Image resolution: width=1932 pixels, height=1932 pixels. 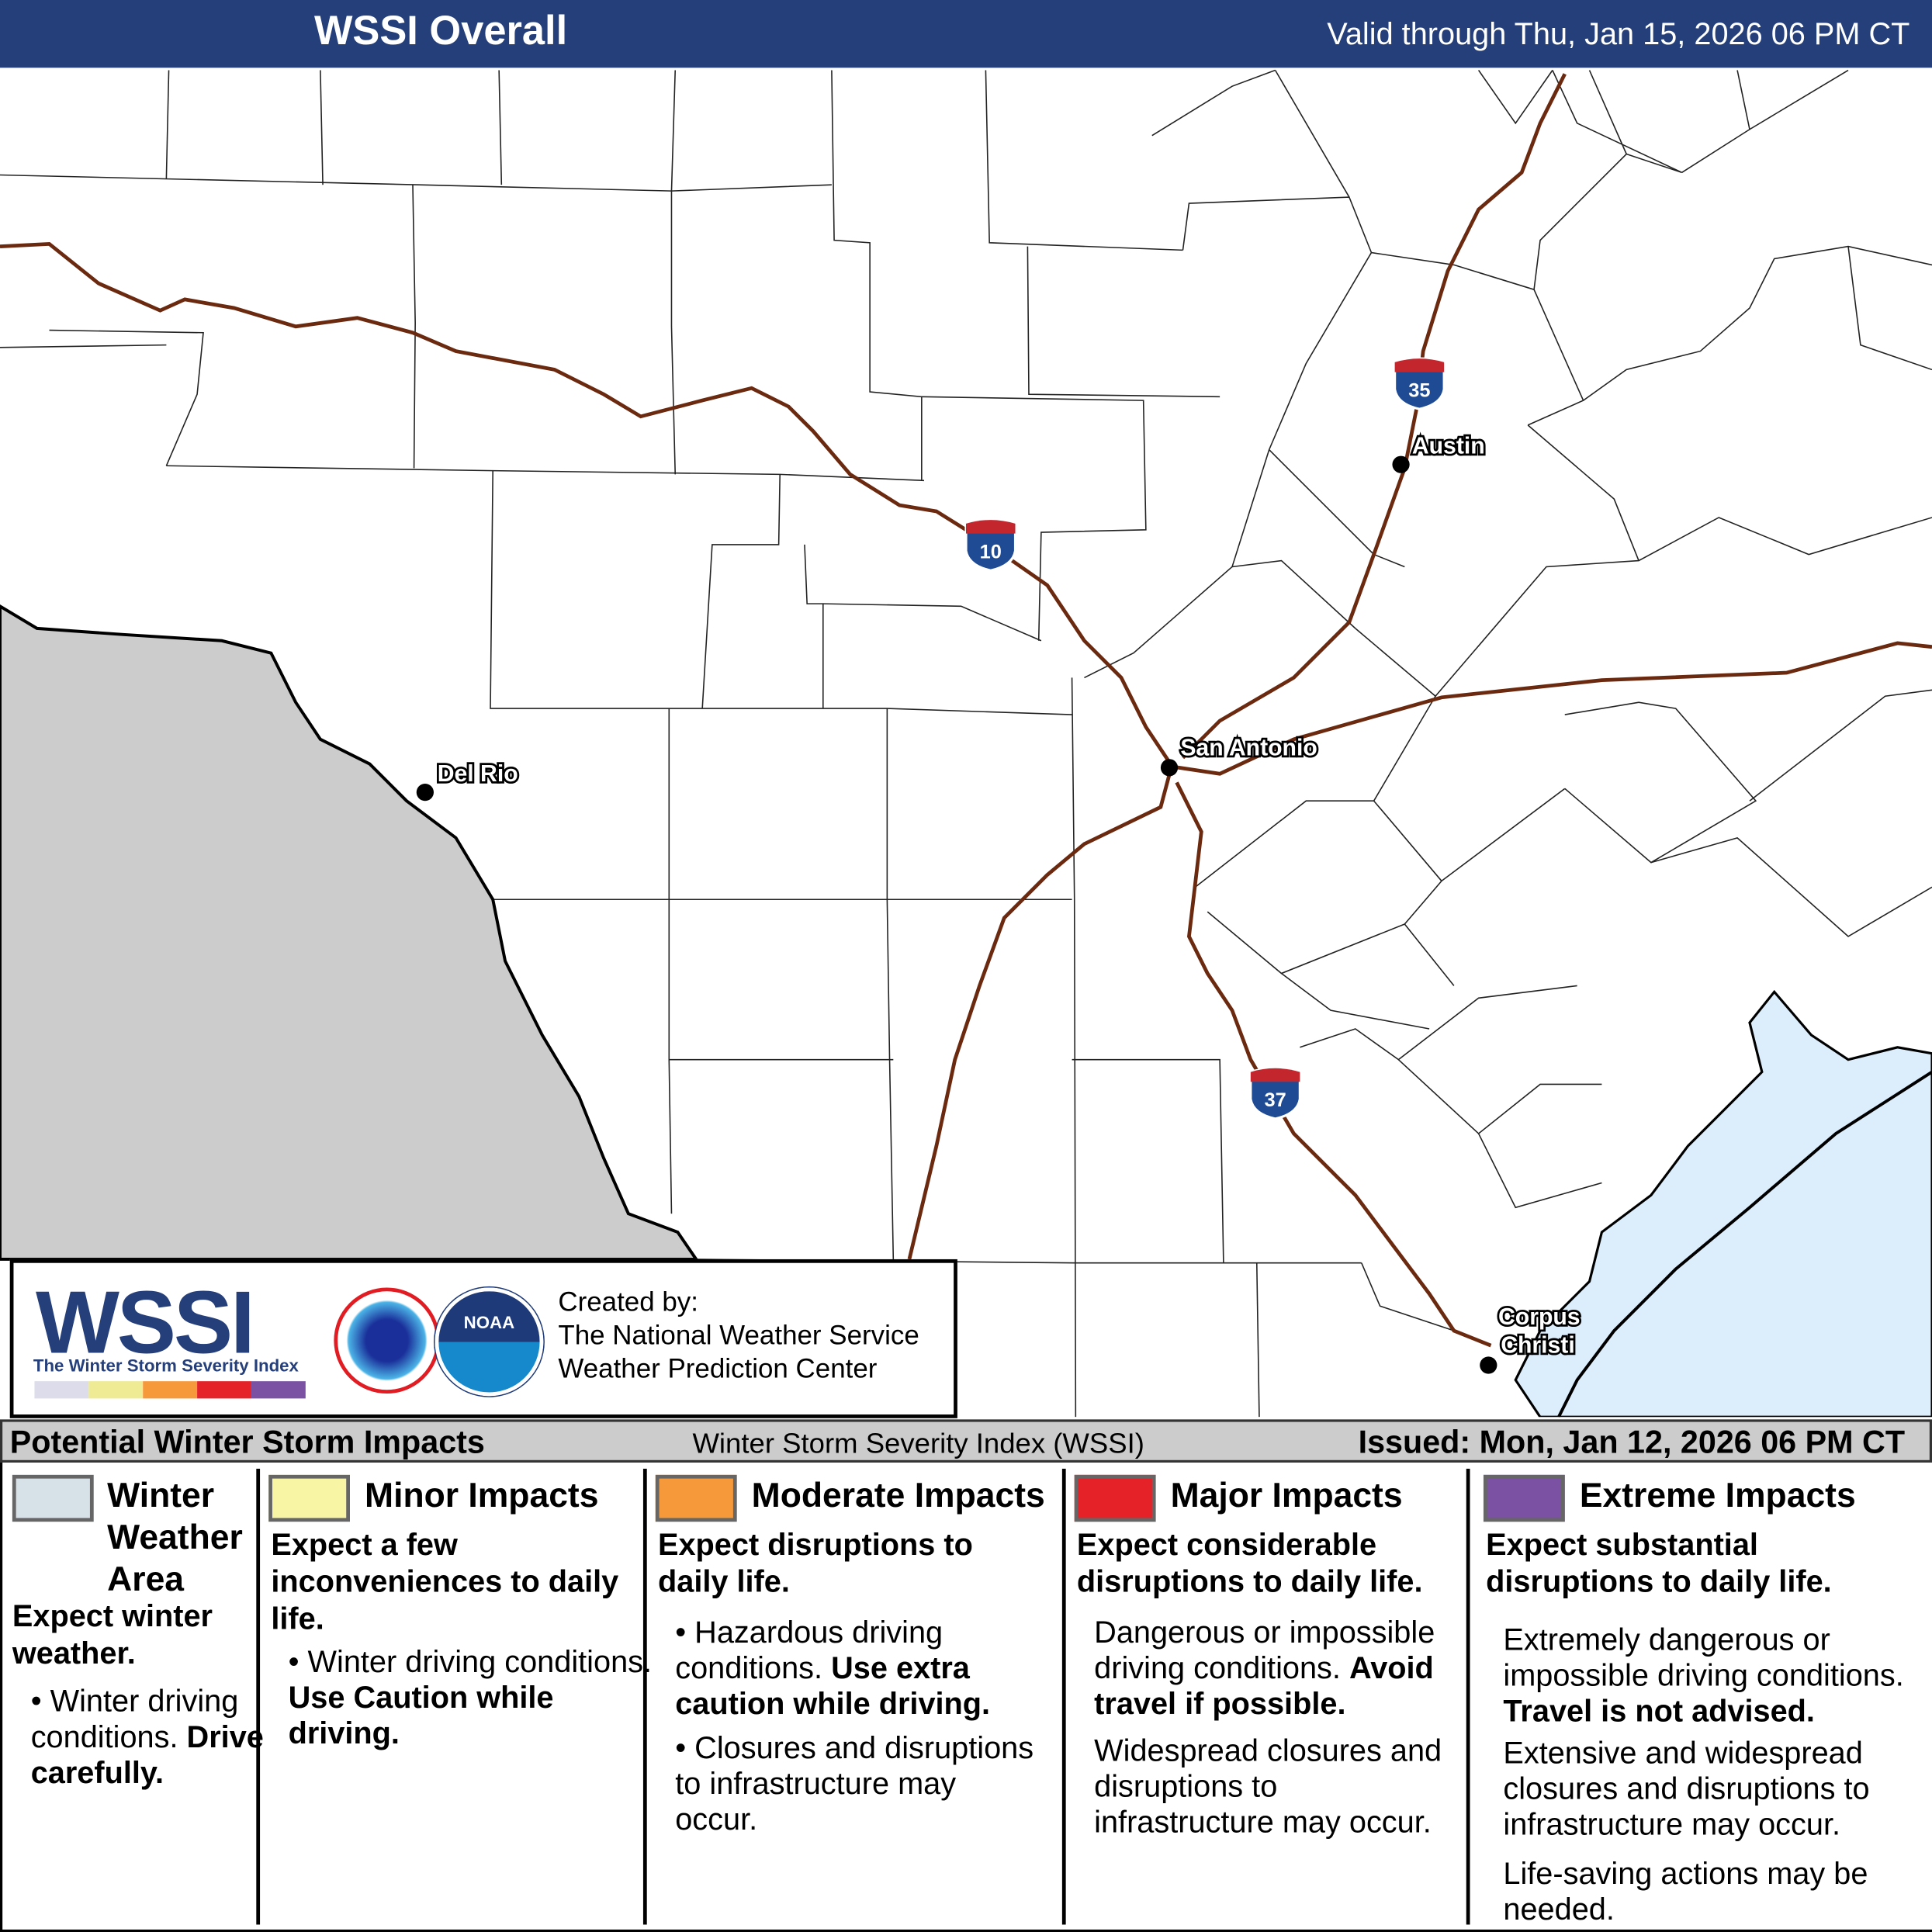 What do you see at coordinates (628, 1301) in the screenshot?
I see `created-by: Created by:` at bounding box center [628, 1301].